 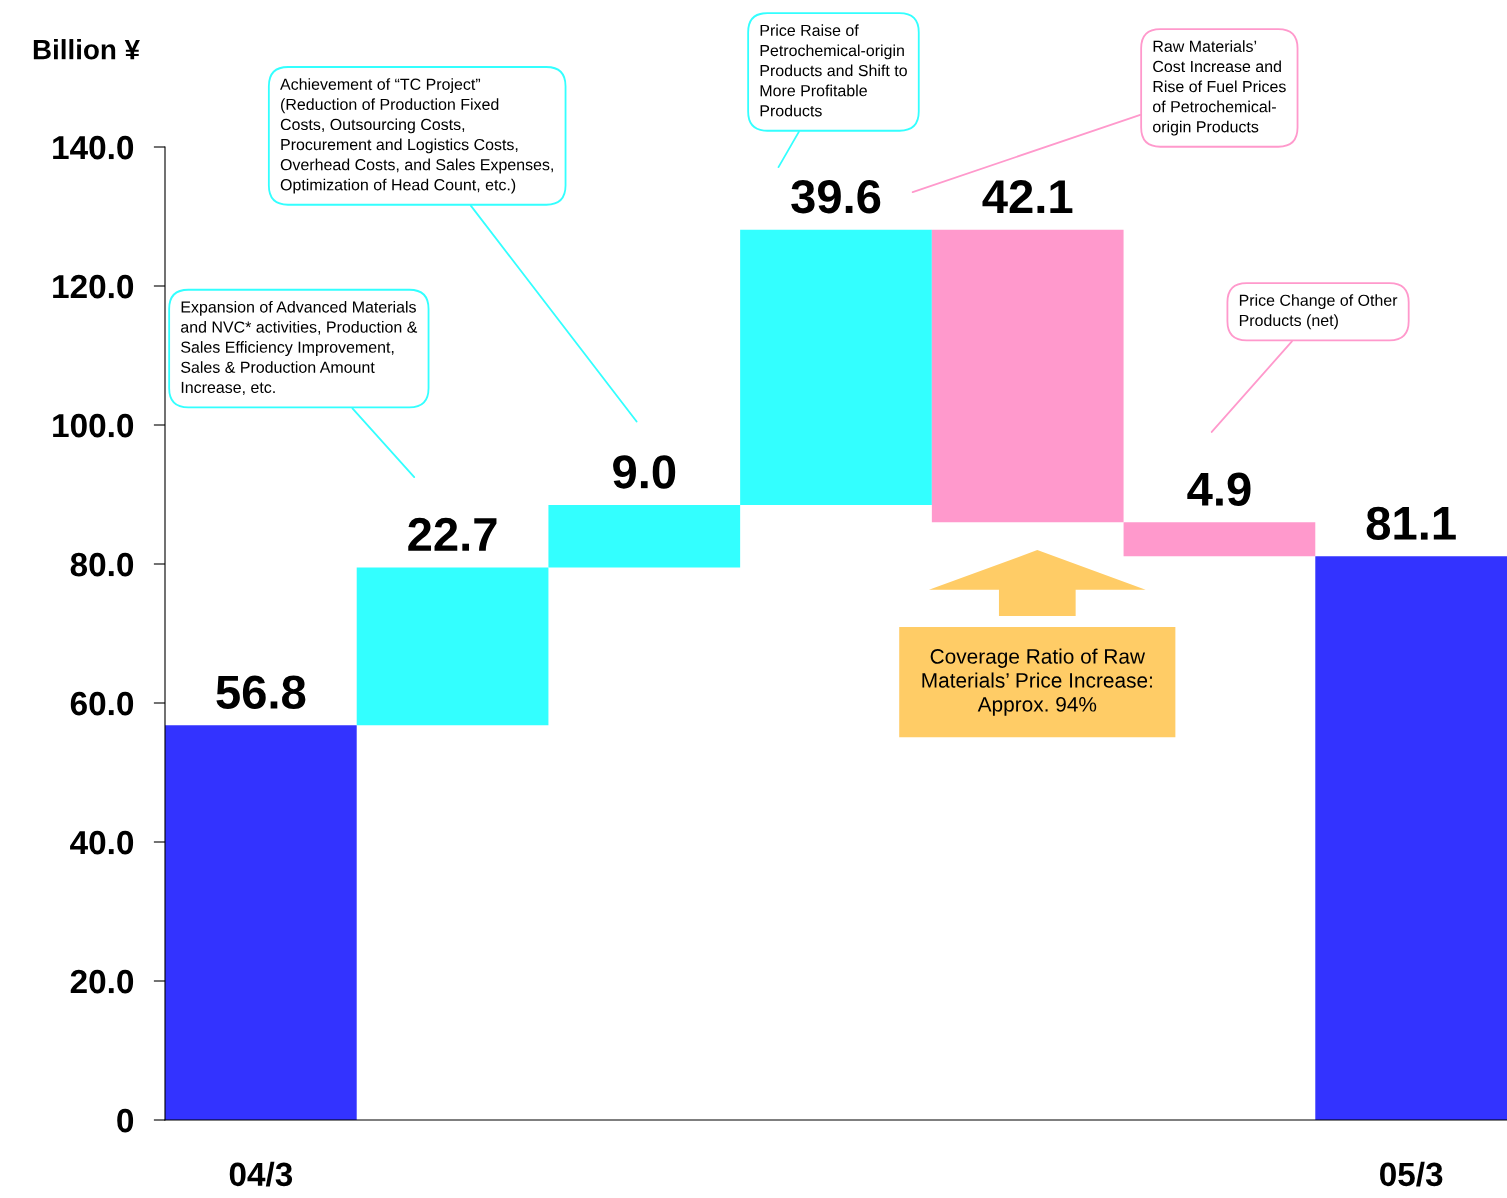 I want to click on data-label: 9.0, so click(x=644, y=472).